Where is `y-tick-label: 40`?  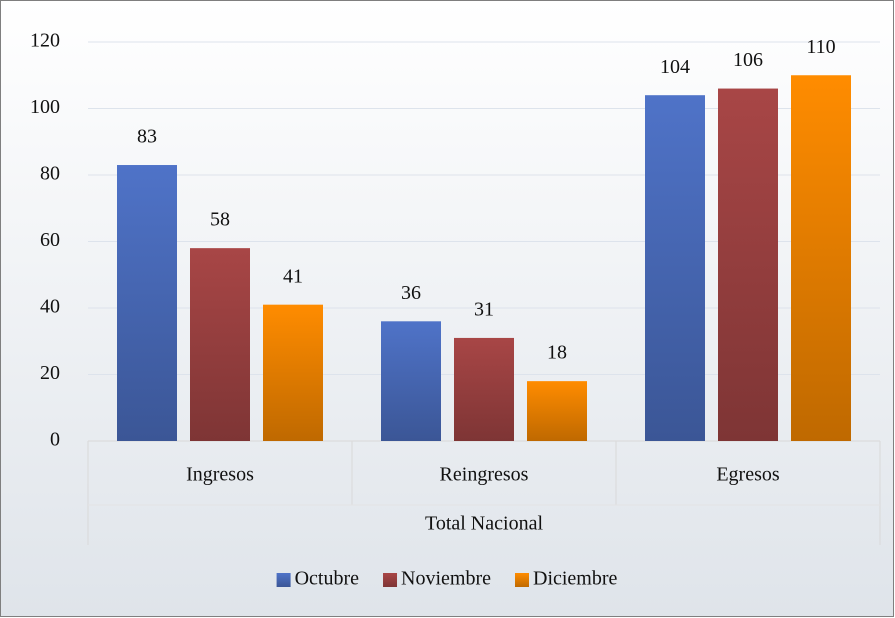 y-tick-label: 40 is located at coordinates (50, 307).